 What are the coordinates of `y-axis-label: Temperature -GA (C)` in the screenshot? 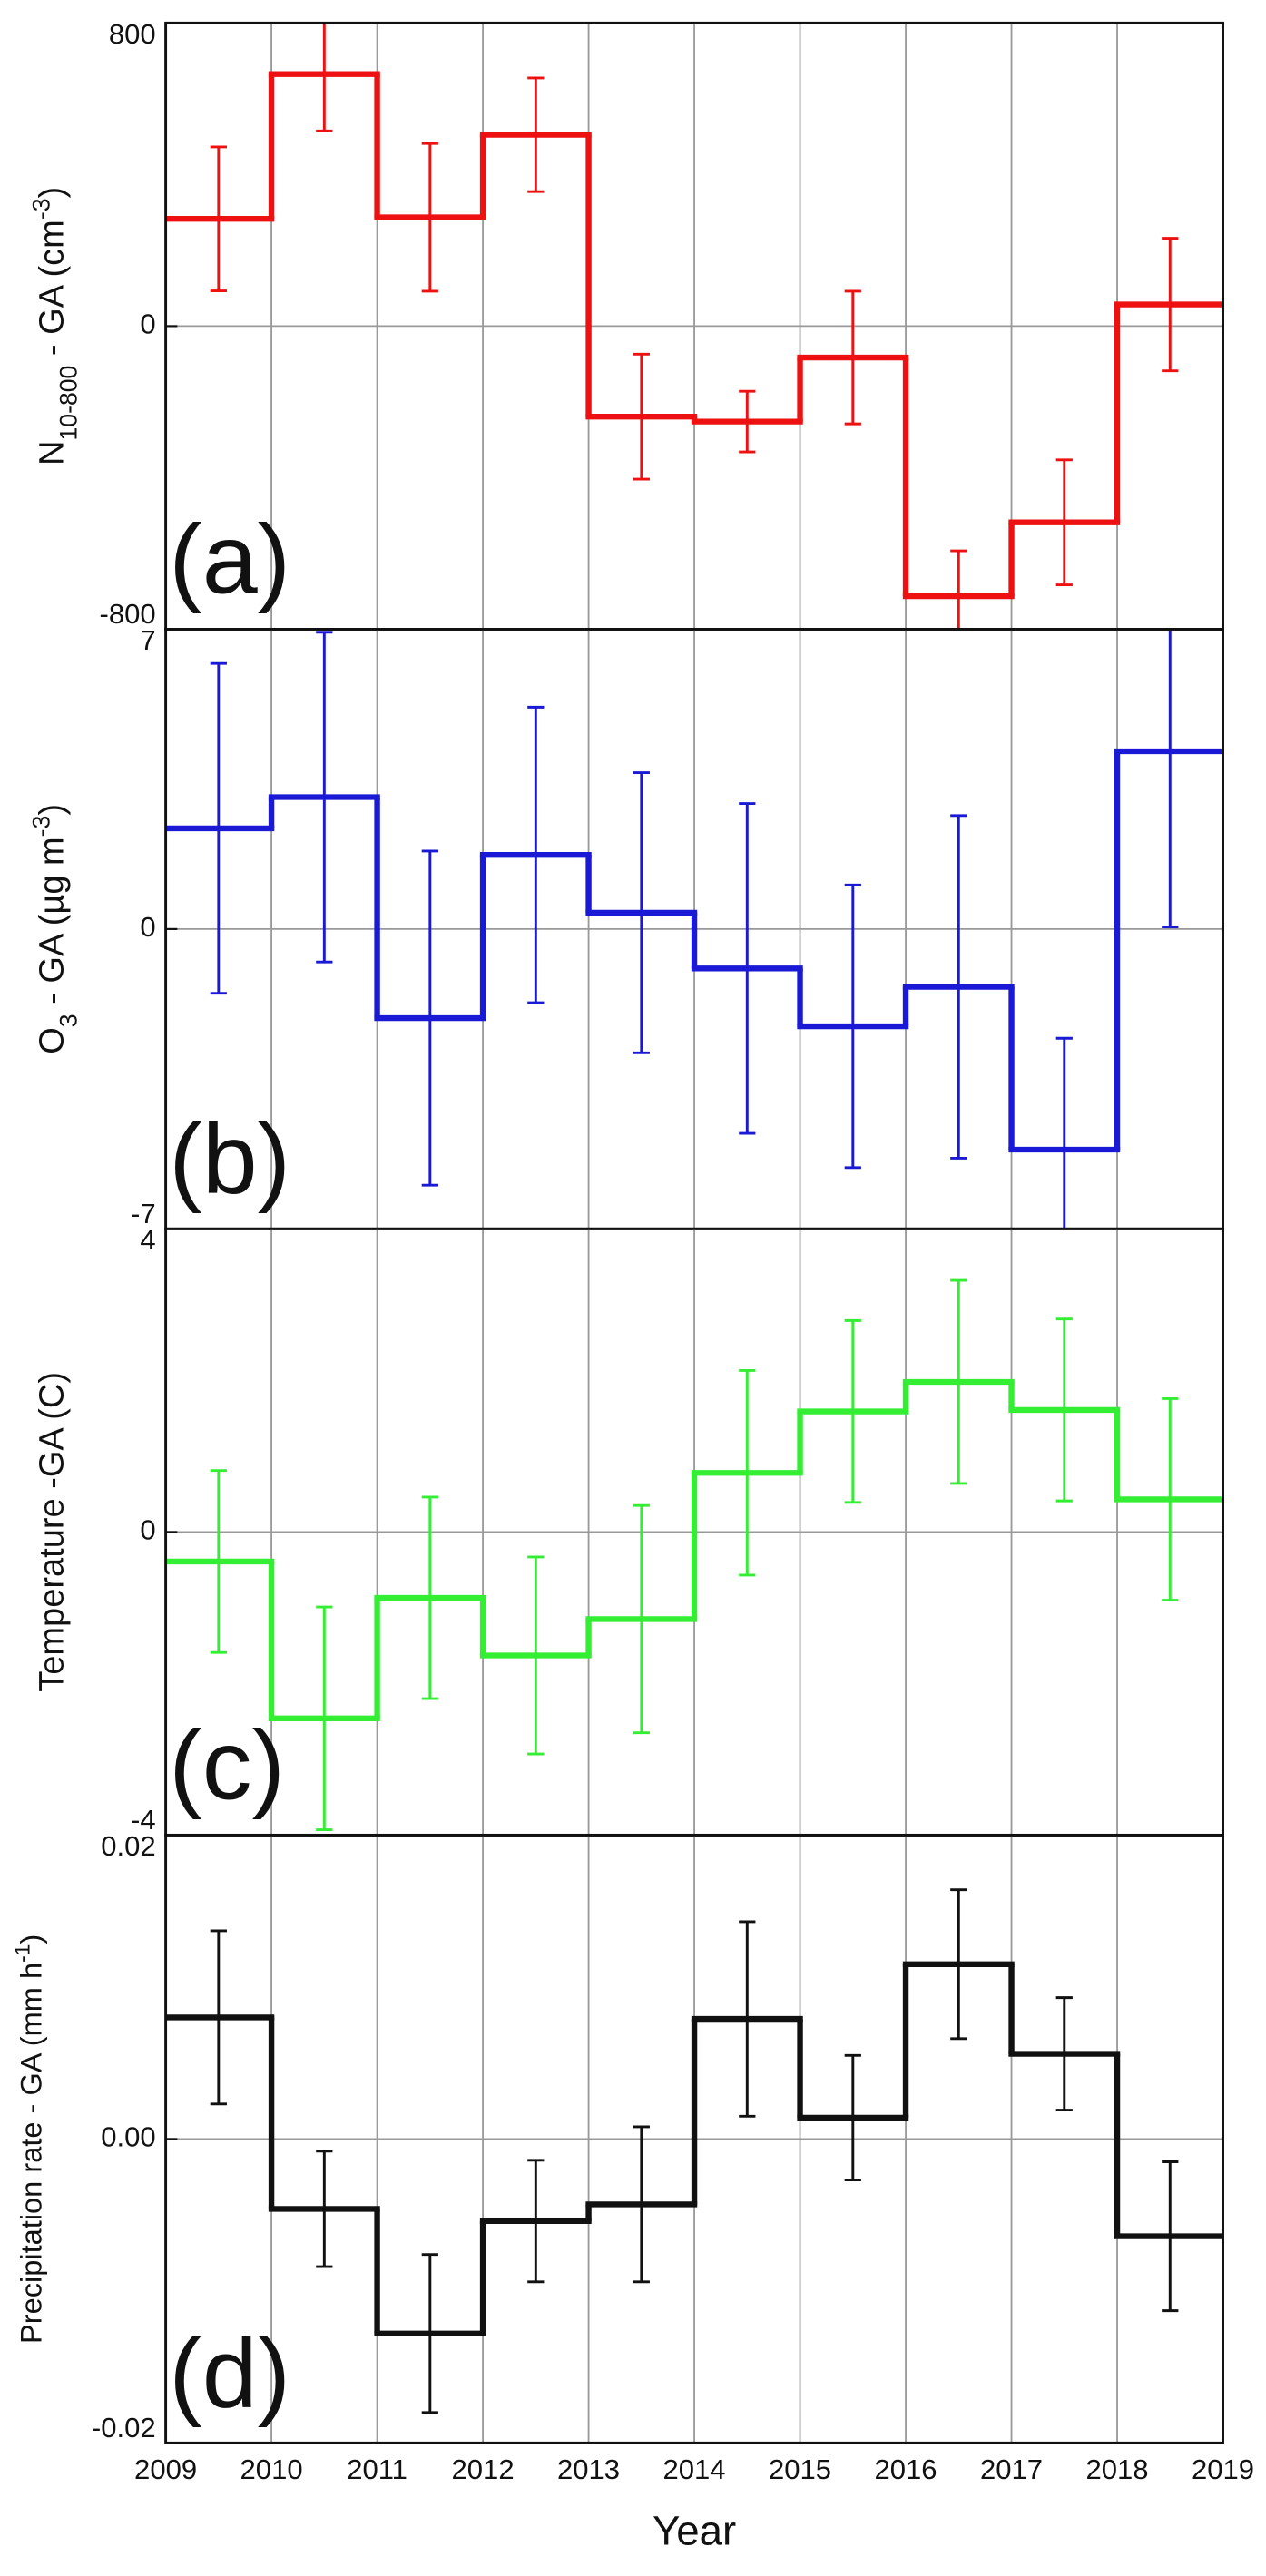 It's located at (52, 1532).